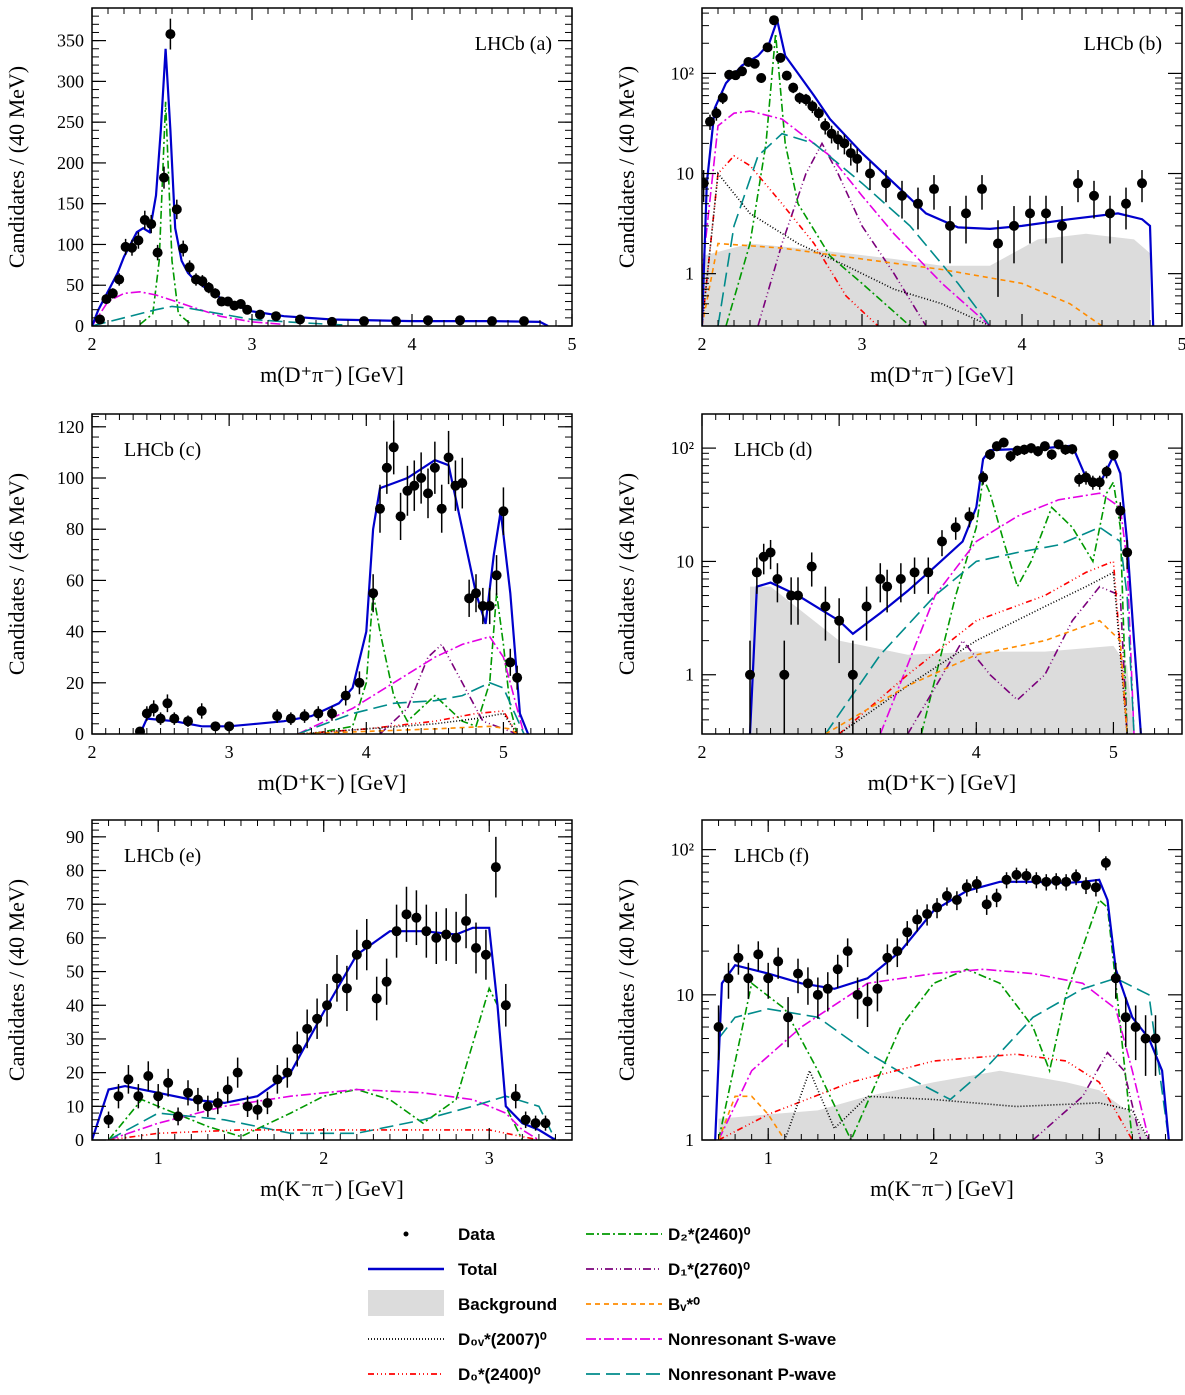 This screenshot has width=1185, height=1395. I want to click on legend-item-d-2460-: D₂*(2460)⁰, so click(668, 1234).